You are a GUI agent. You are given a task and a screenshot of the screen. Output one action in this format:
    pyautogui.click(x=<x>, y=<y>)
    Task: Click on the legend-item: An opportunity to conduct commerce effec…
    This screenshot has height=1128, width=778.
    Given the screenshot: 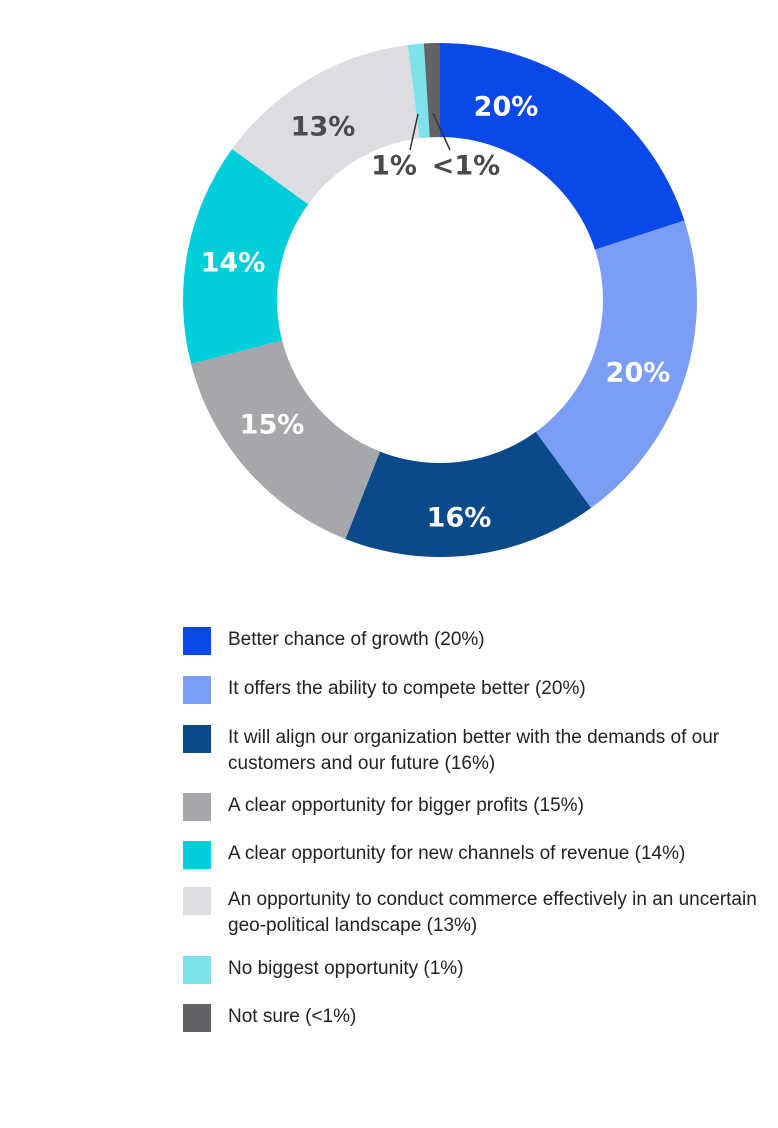 What is the action you would take?
    pyautogui.click(x=470, y=913)
    